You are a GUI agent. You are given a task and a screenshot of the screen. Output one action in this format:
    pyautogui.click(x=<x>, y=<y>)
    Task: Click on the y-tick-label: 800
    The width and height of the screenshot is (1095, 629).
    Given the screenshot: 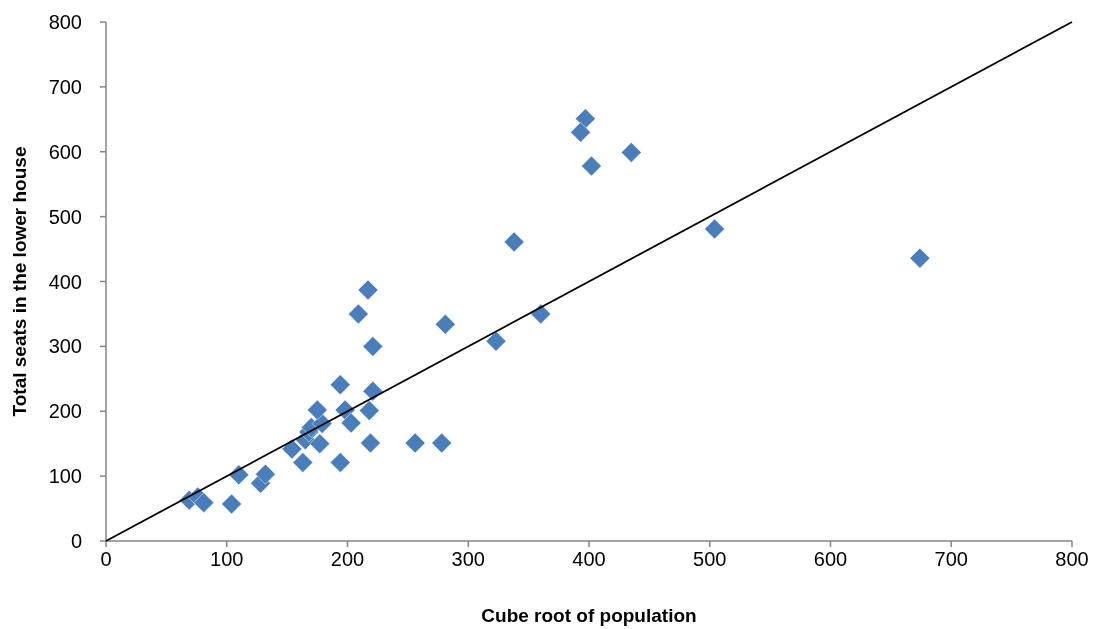 What is the action you would take?
    pyautogui.click(x=65, y=22)
    